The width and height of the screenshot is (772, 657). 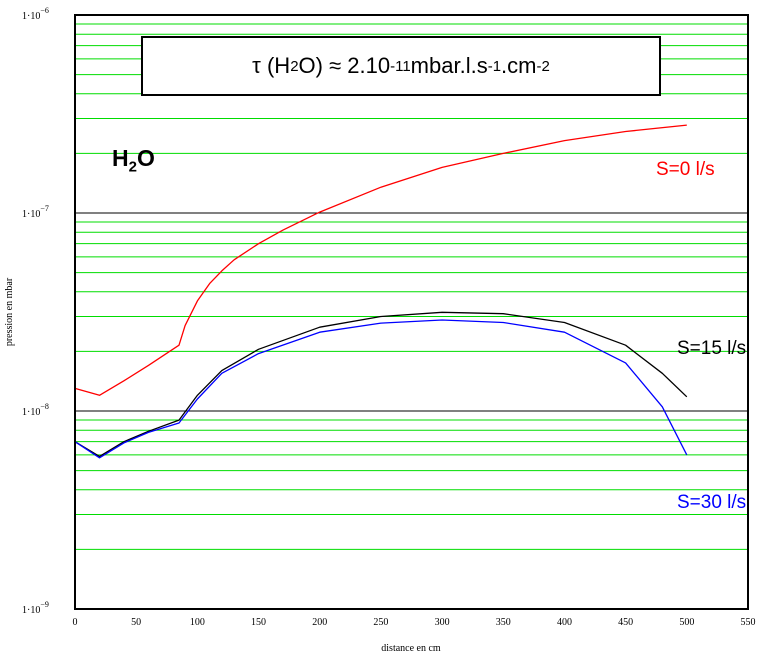 What do you see at coordinates (294, 66) in the screenshot?
I see `formula-subscript: 2` at bounding box center [294, 66].